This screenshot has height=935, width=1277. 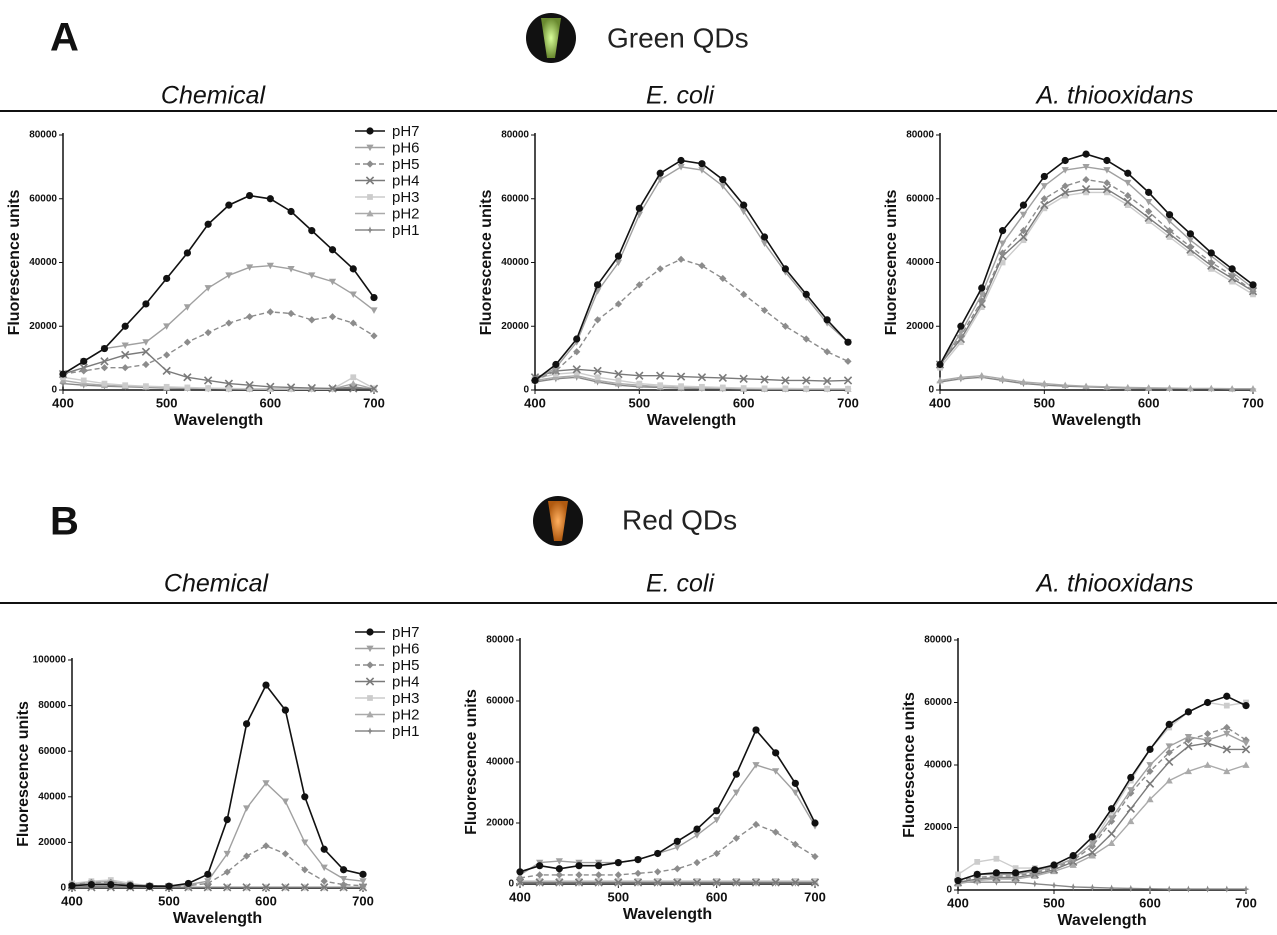 What do you see at coordinates (64, 38) in the screenshot?
I see `panel-label: A` at bounding box center [64, 38].